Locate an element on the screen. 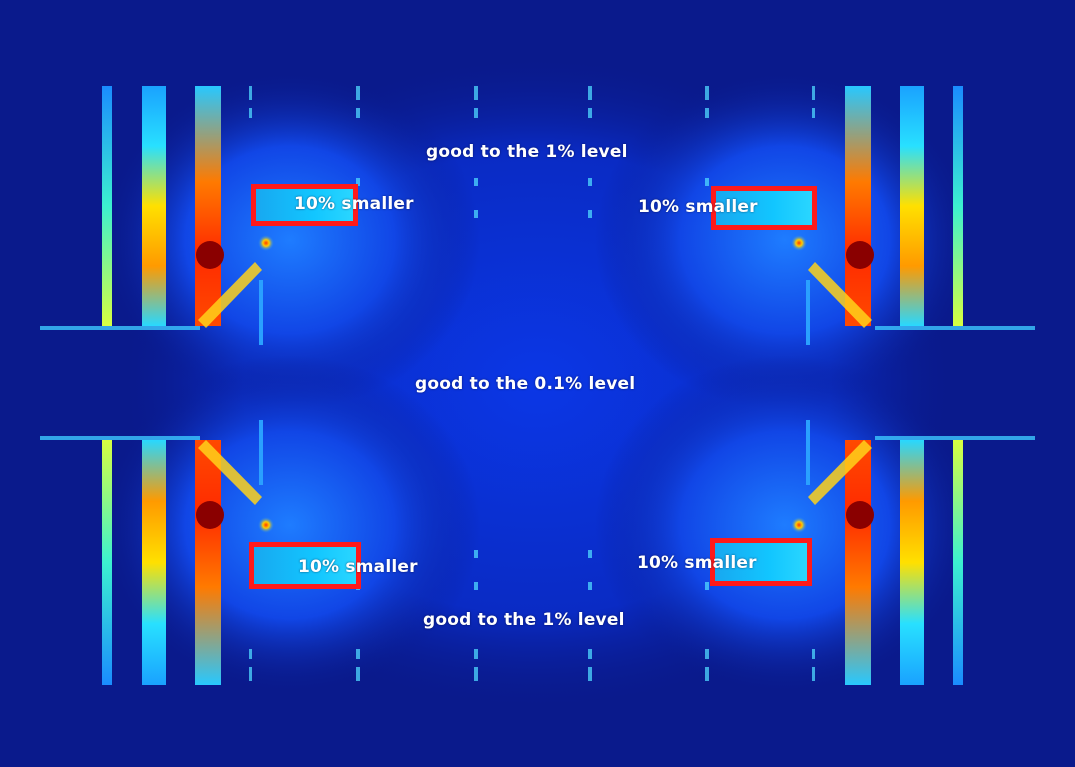 This screenshot has height=767, width=1075. highlight-box-top-left is located at coordinates (304, 205).